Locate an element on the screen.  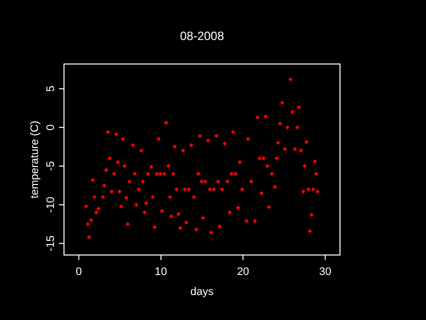
x-axis-title: days is located at coordinates (202, 292).